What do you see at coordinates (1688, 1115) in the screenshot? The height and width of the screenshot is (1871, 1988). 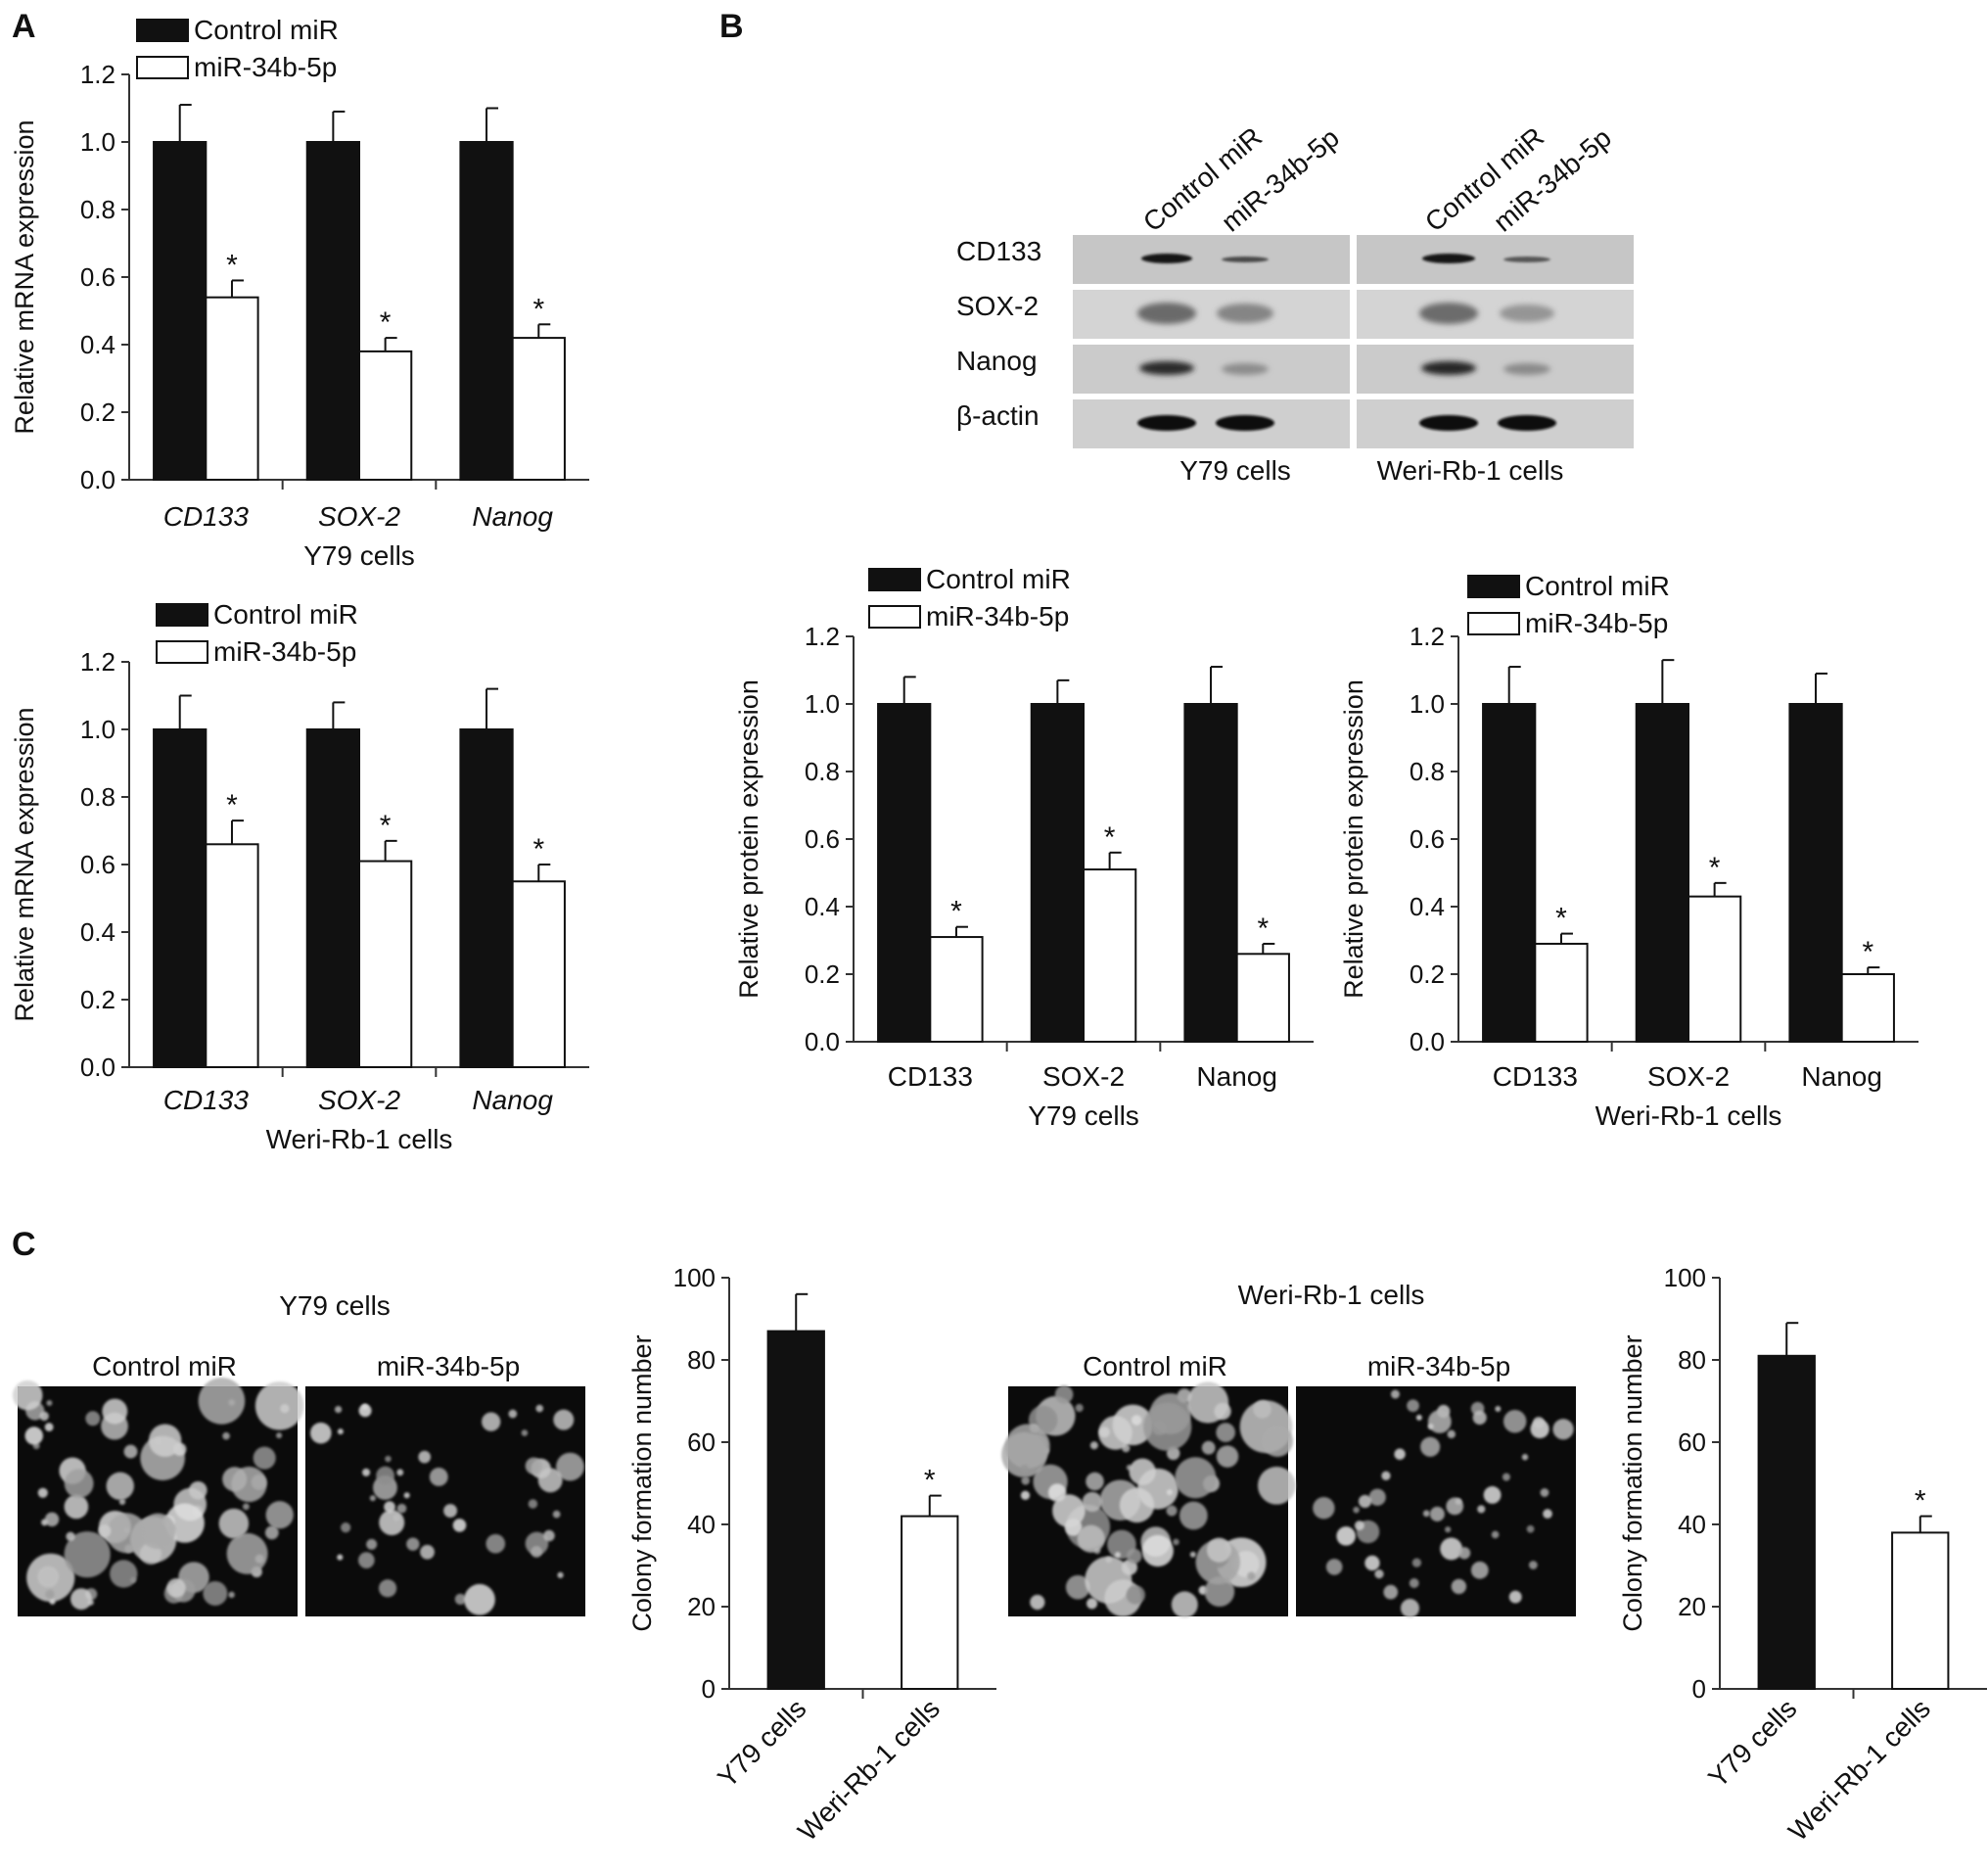 I see `x-axis-title: Weri-Rb-1 cells` at bounding box center [1688, 1115].